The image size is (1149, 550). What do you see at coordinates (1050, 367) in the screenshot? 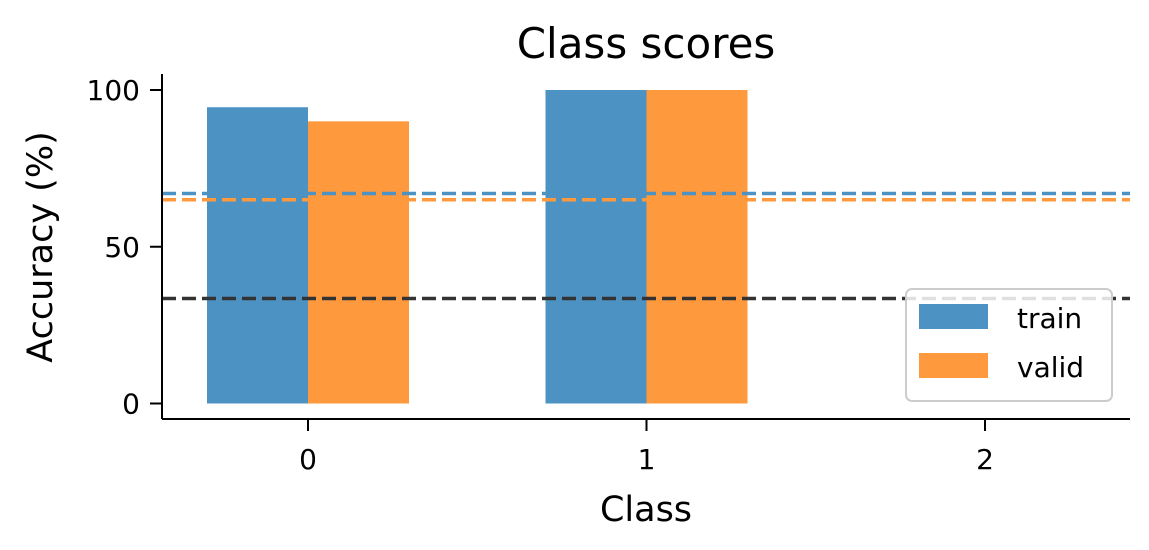
I see `legend-label-valid: valid` at bounding box center [1050, 367].